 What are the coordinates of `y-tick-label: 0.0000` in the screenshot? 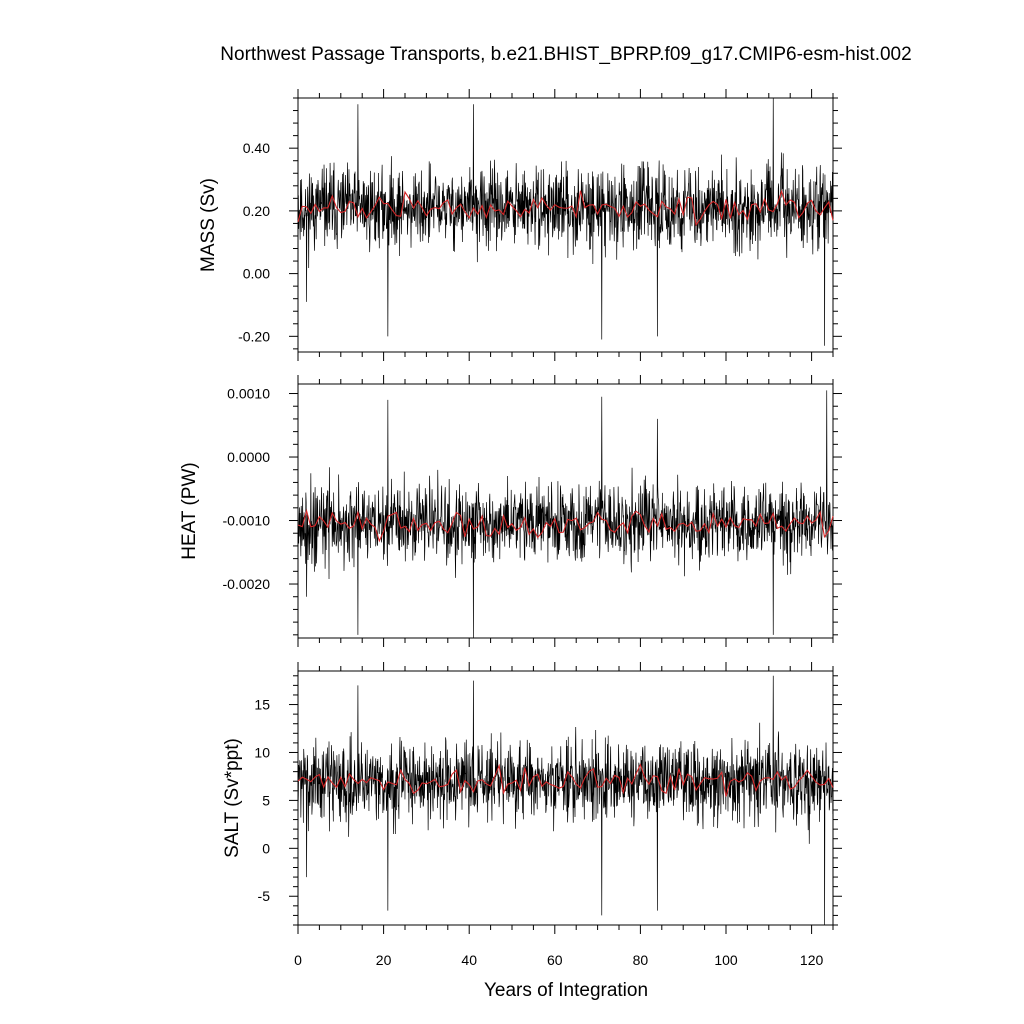 It's located at (248, 457).